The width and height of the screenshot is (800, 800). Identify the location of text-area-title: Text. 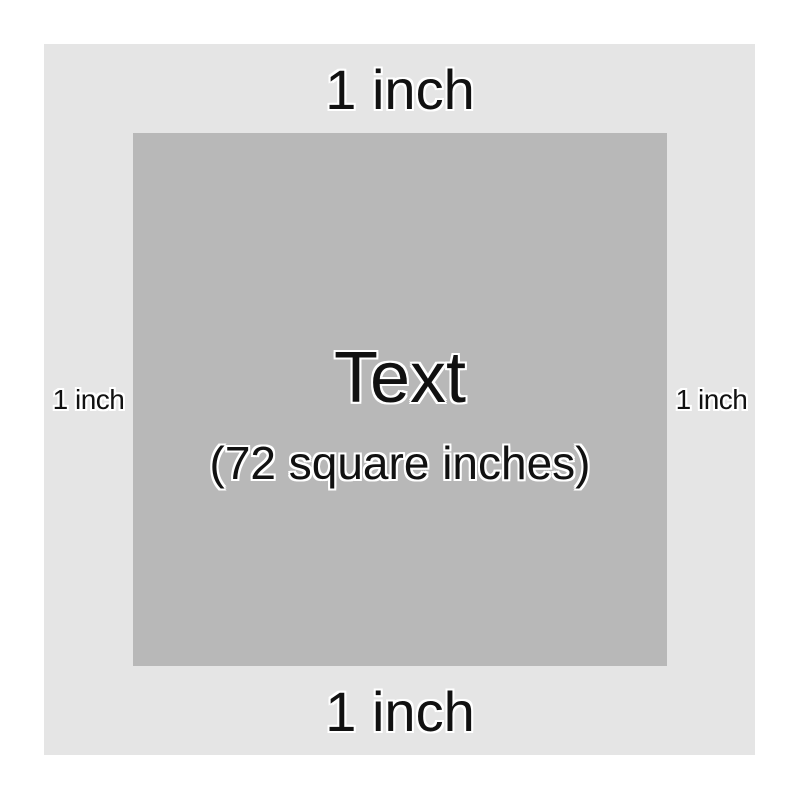
(400, 378).